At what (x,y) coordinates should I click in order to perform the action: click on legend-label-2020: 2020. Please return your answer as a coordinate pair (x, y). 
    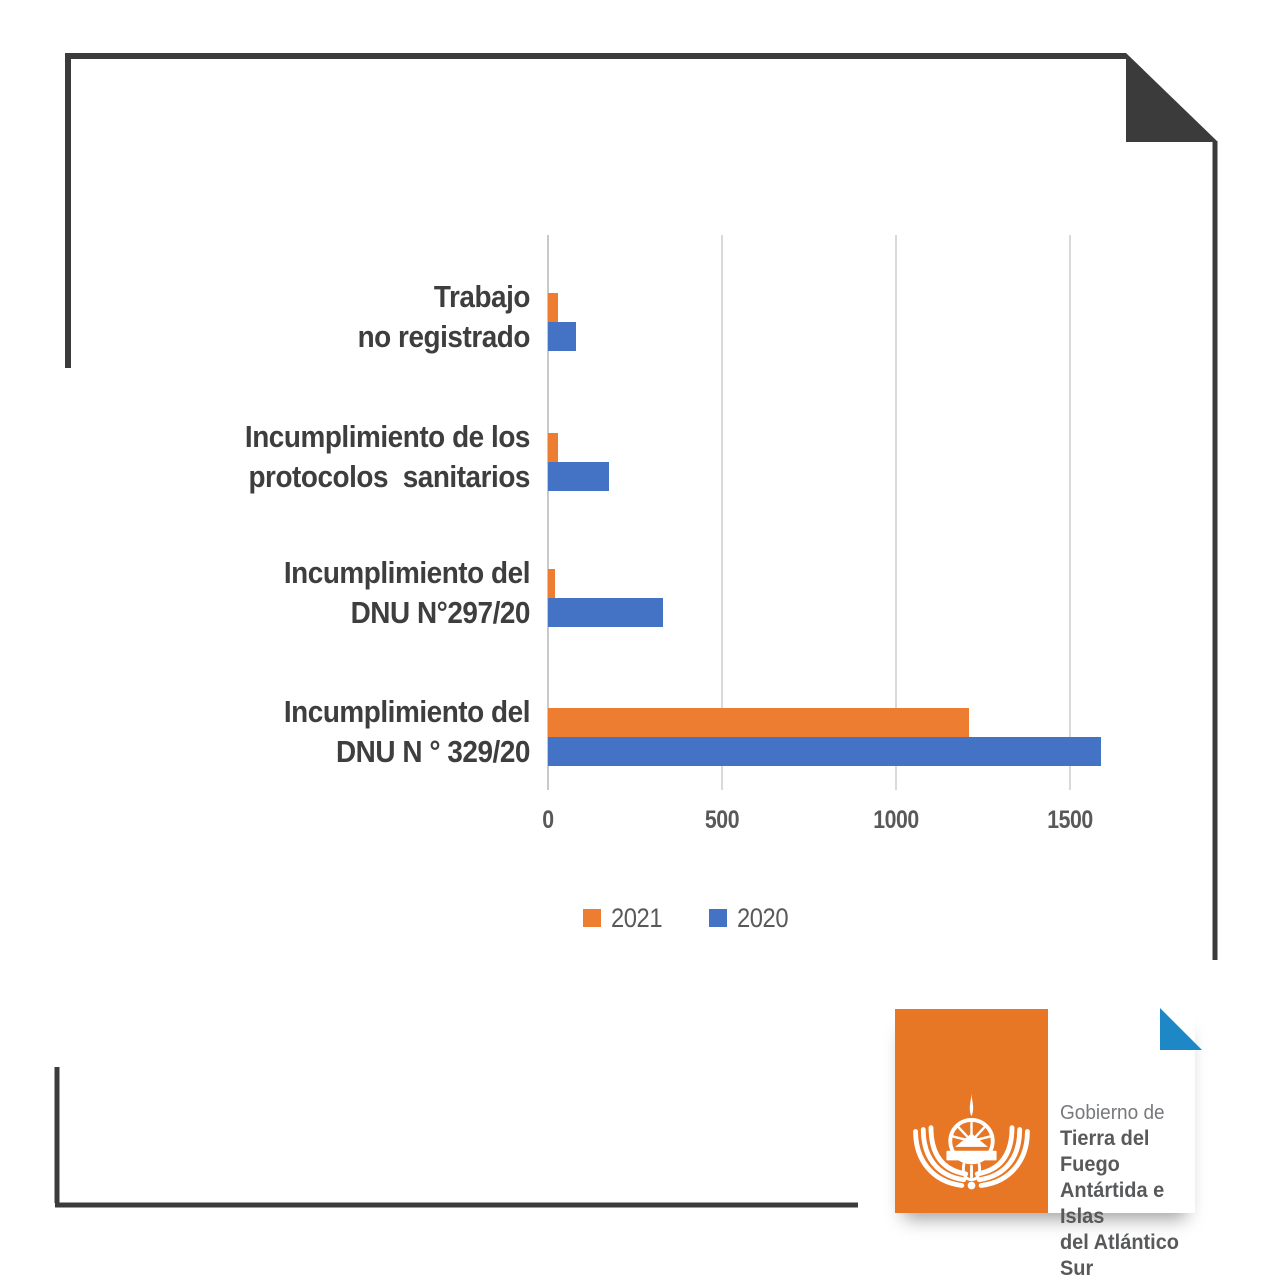
    Looking at the image, I should click on (763, 917).